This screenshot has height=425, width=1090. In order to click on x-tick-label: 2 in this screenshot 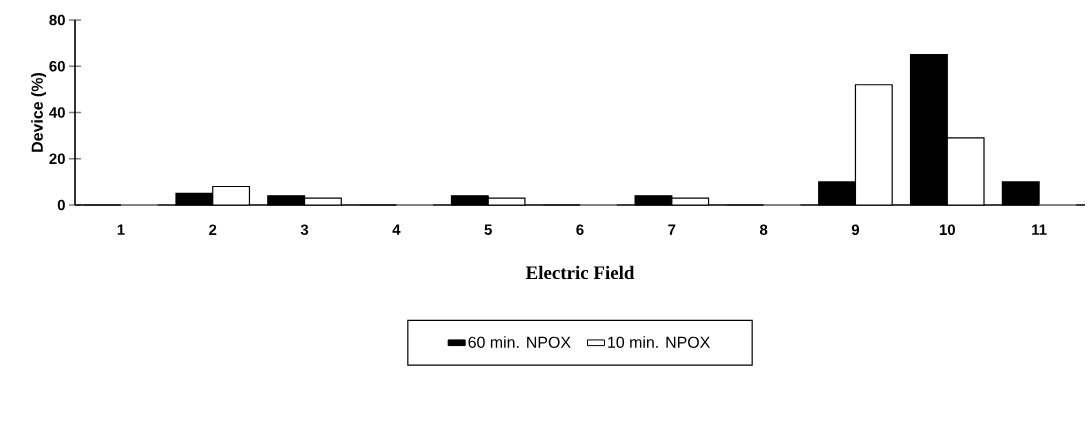, I will do `click(213, 229)`.